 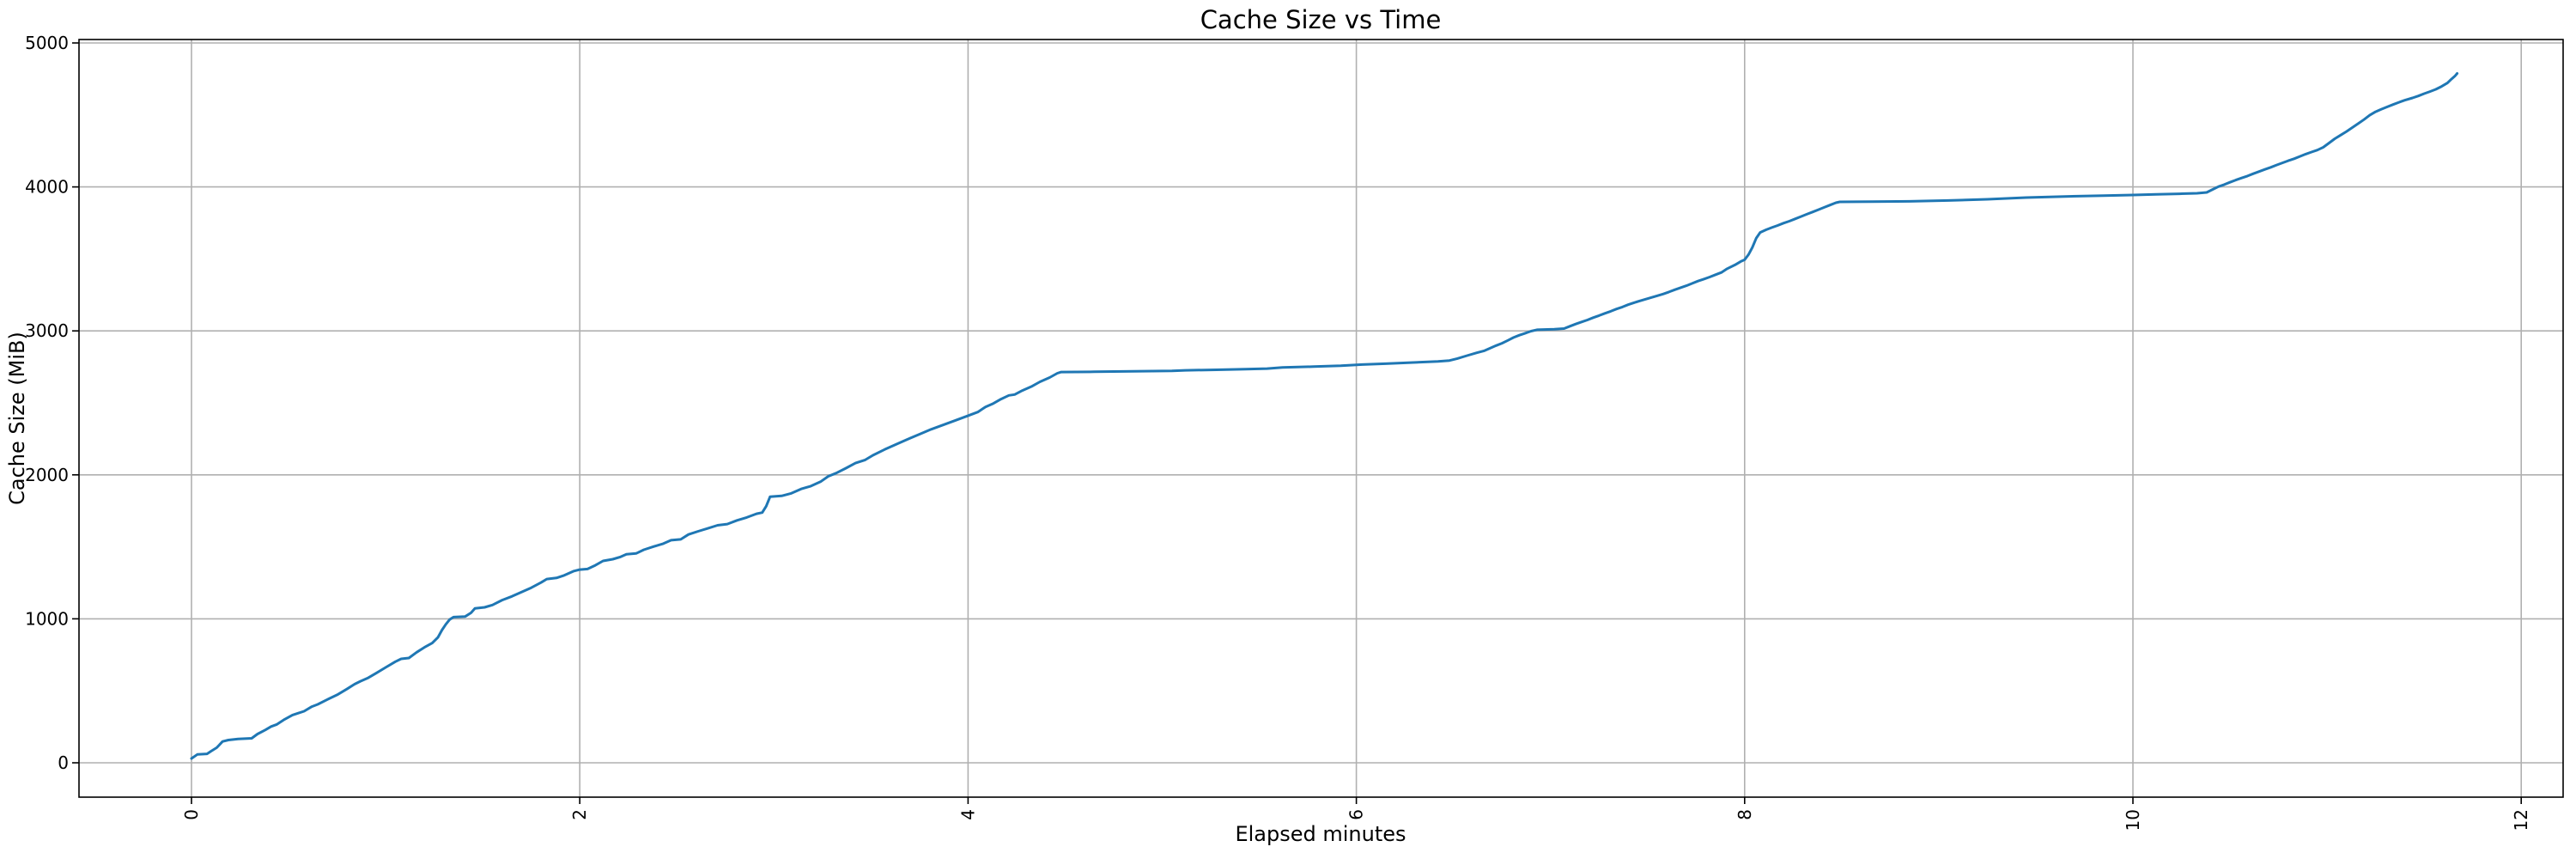 I want to click on chart-title: Cache Size vs Time, so click(x=1321, y=19).